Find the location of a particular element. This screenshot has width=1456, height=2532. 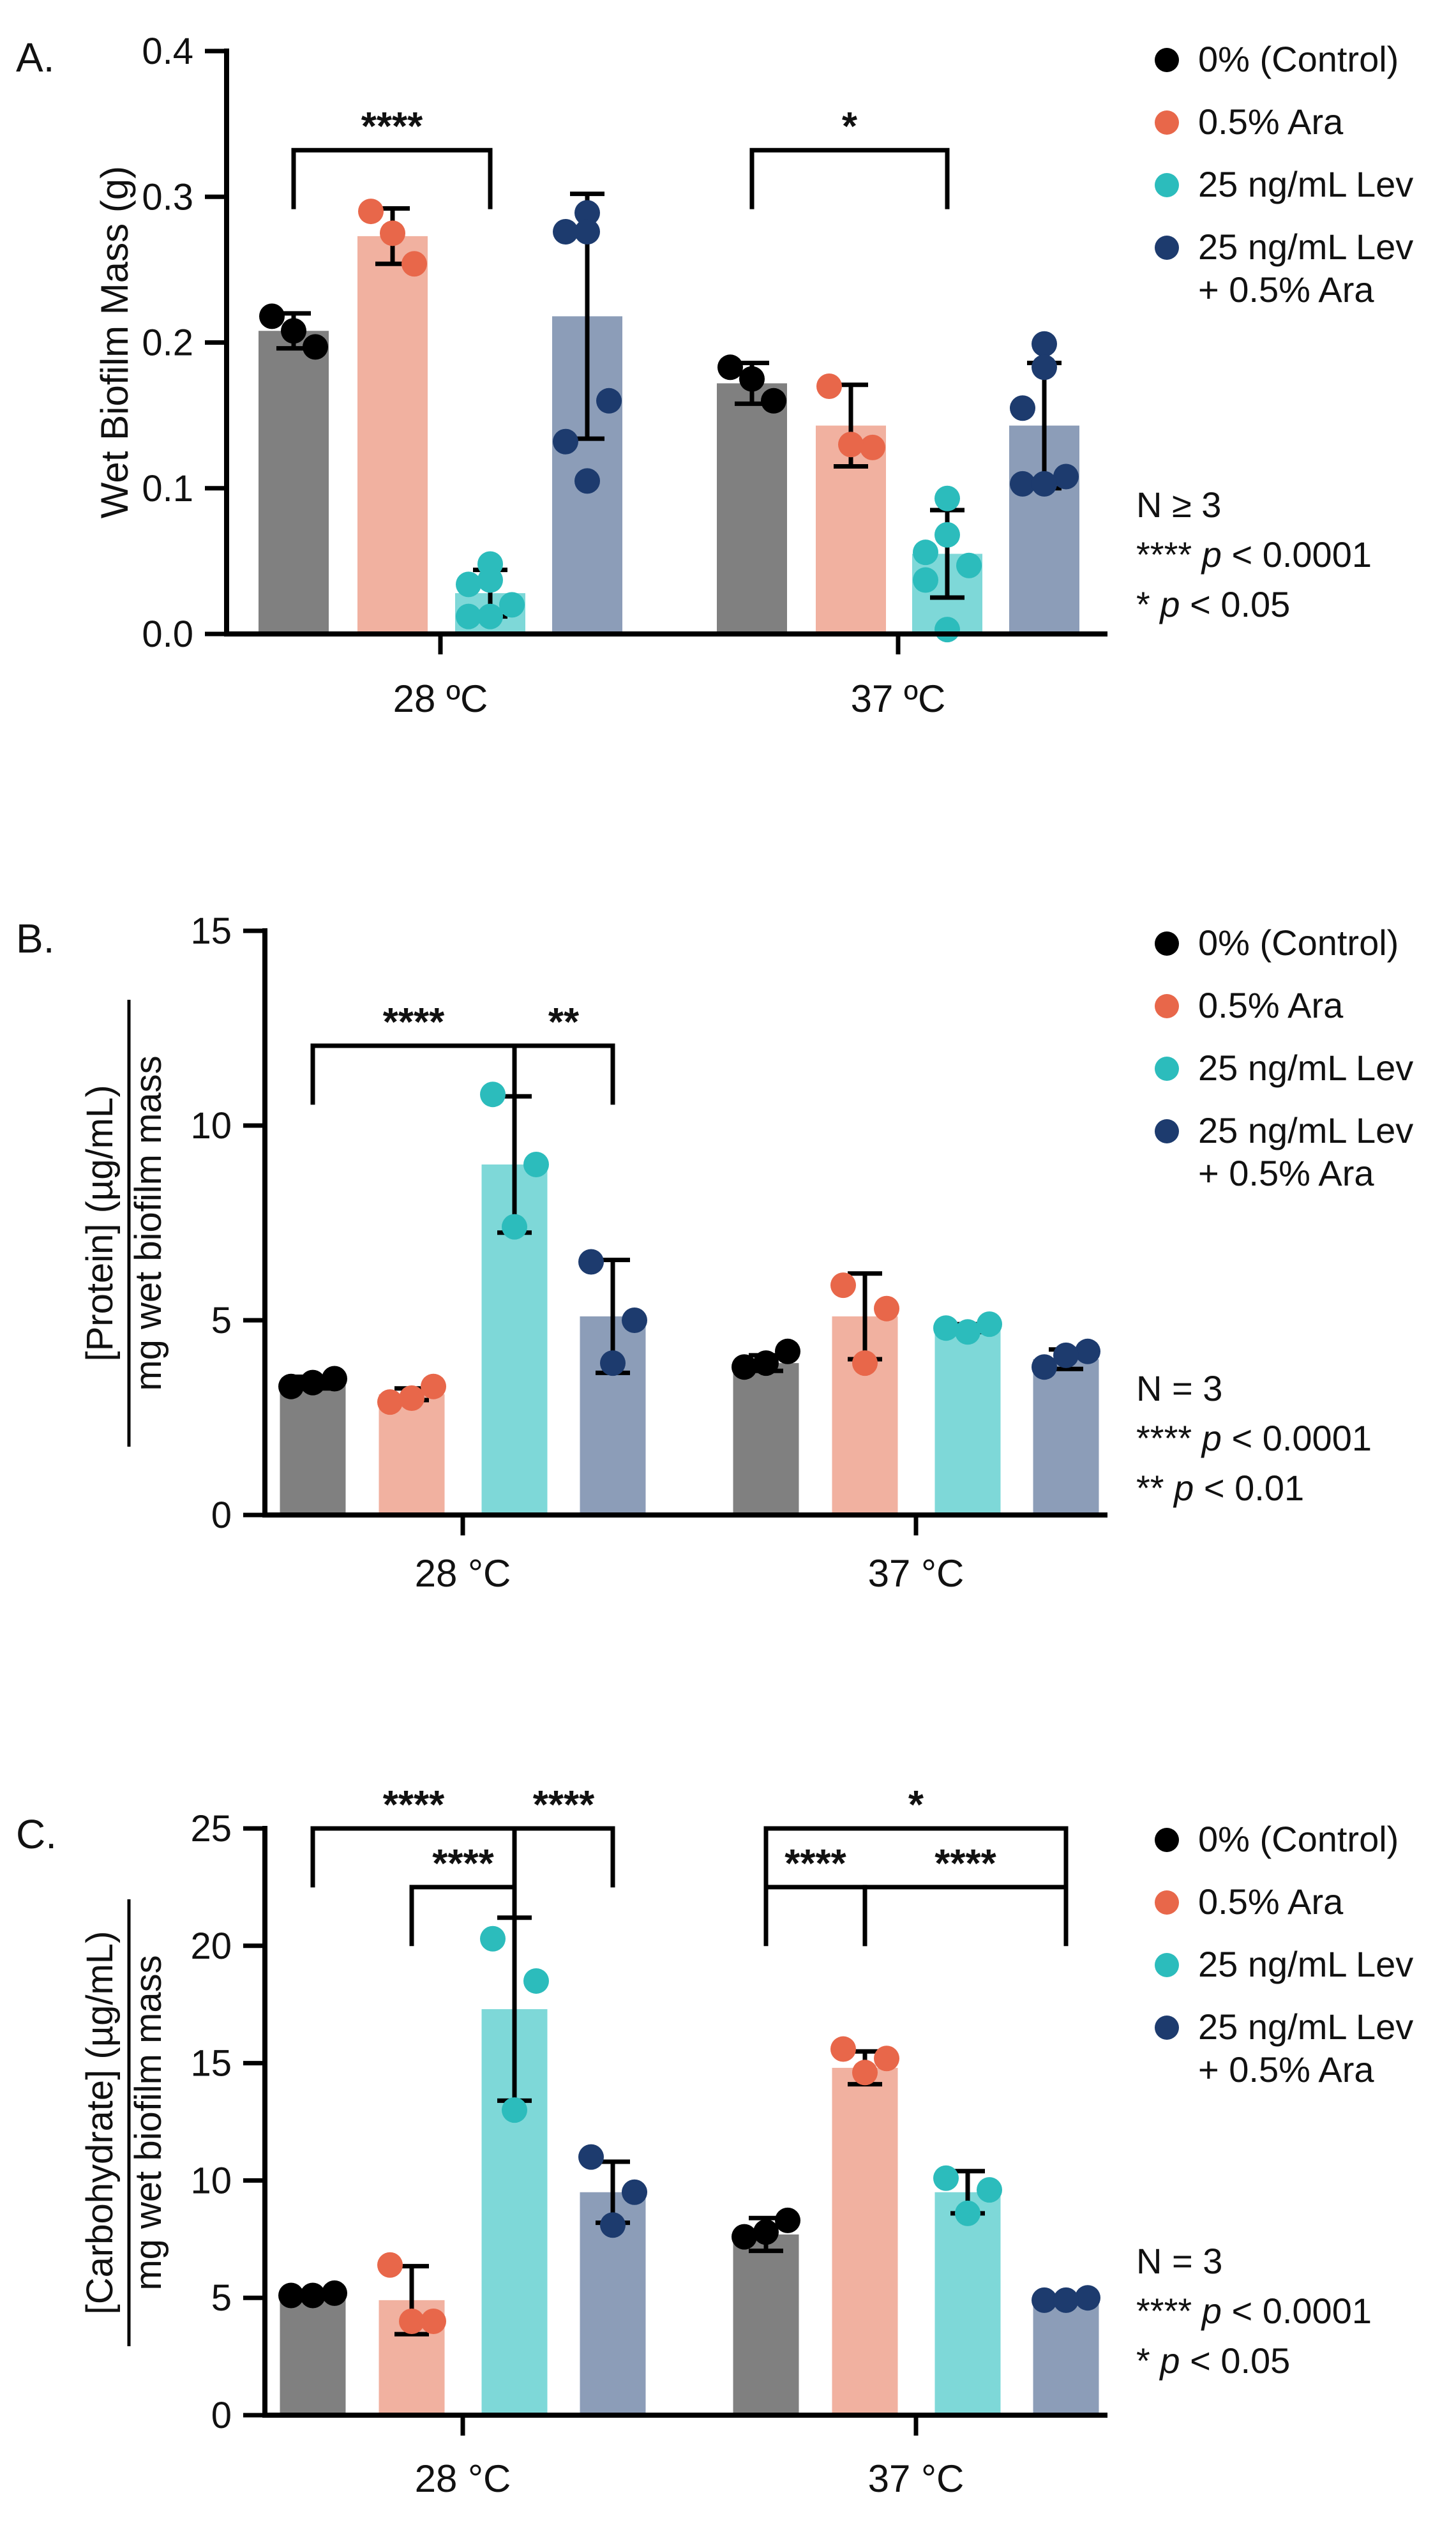

stats-threshold: < 0.05 is located at coordinates (1235, 2360).